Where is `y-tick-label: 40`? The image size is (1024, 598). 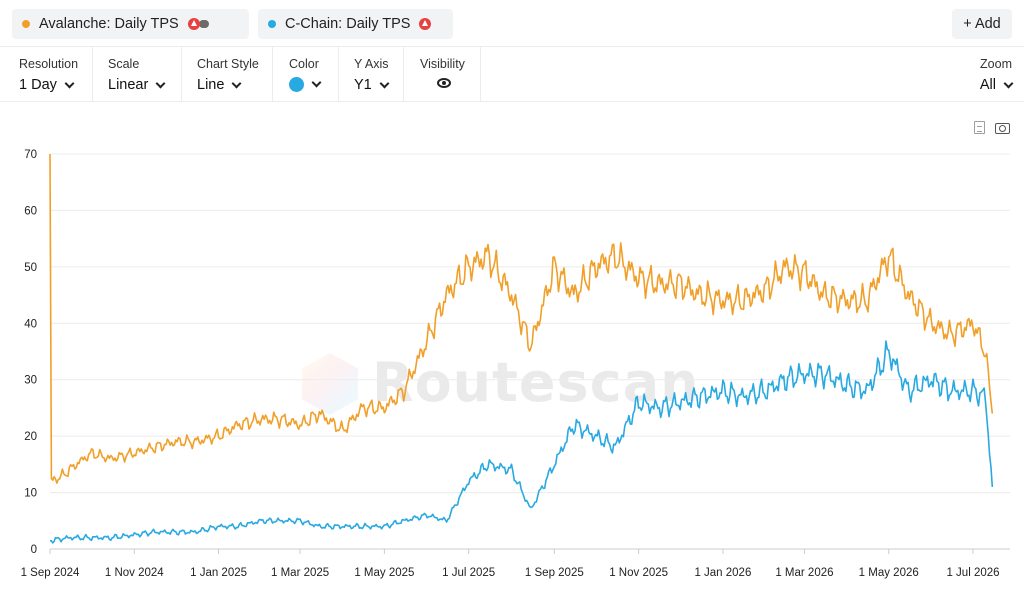
y-tick-label: 40 is located at coordinates (30, 324).